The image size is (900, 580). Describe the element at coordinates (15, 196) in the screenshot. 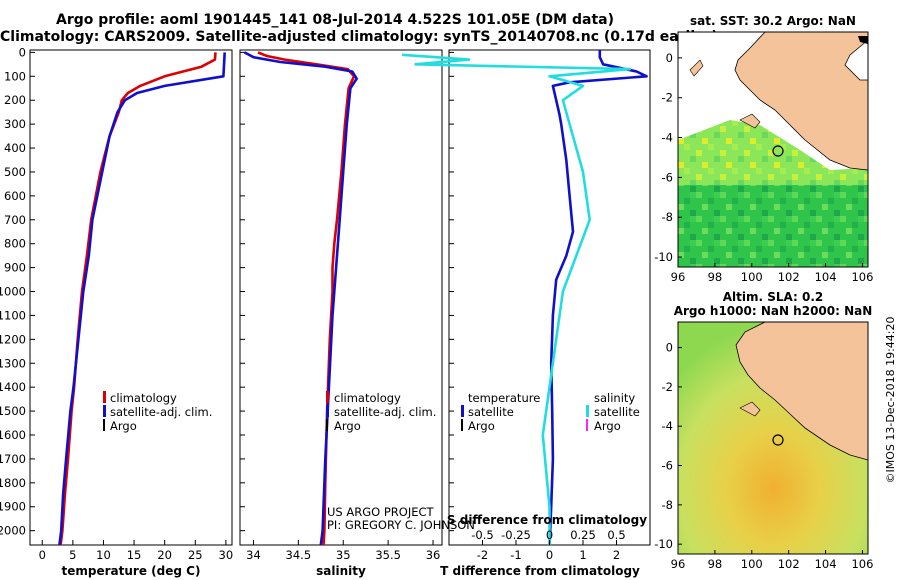

I see `depth-tick-label: 600` at that location.